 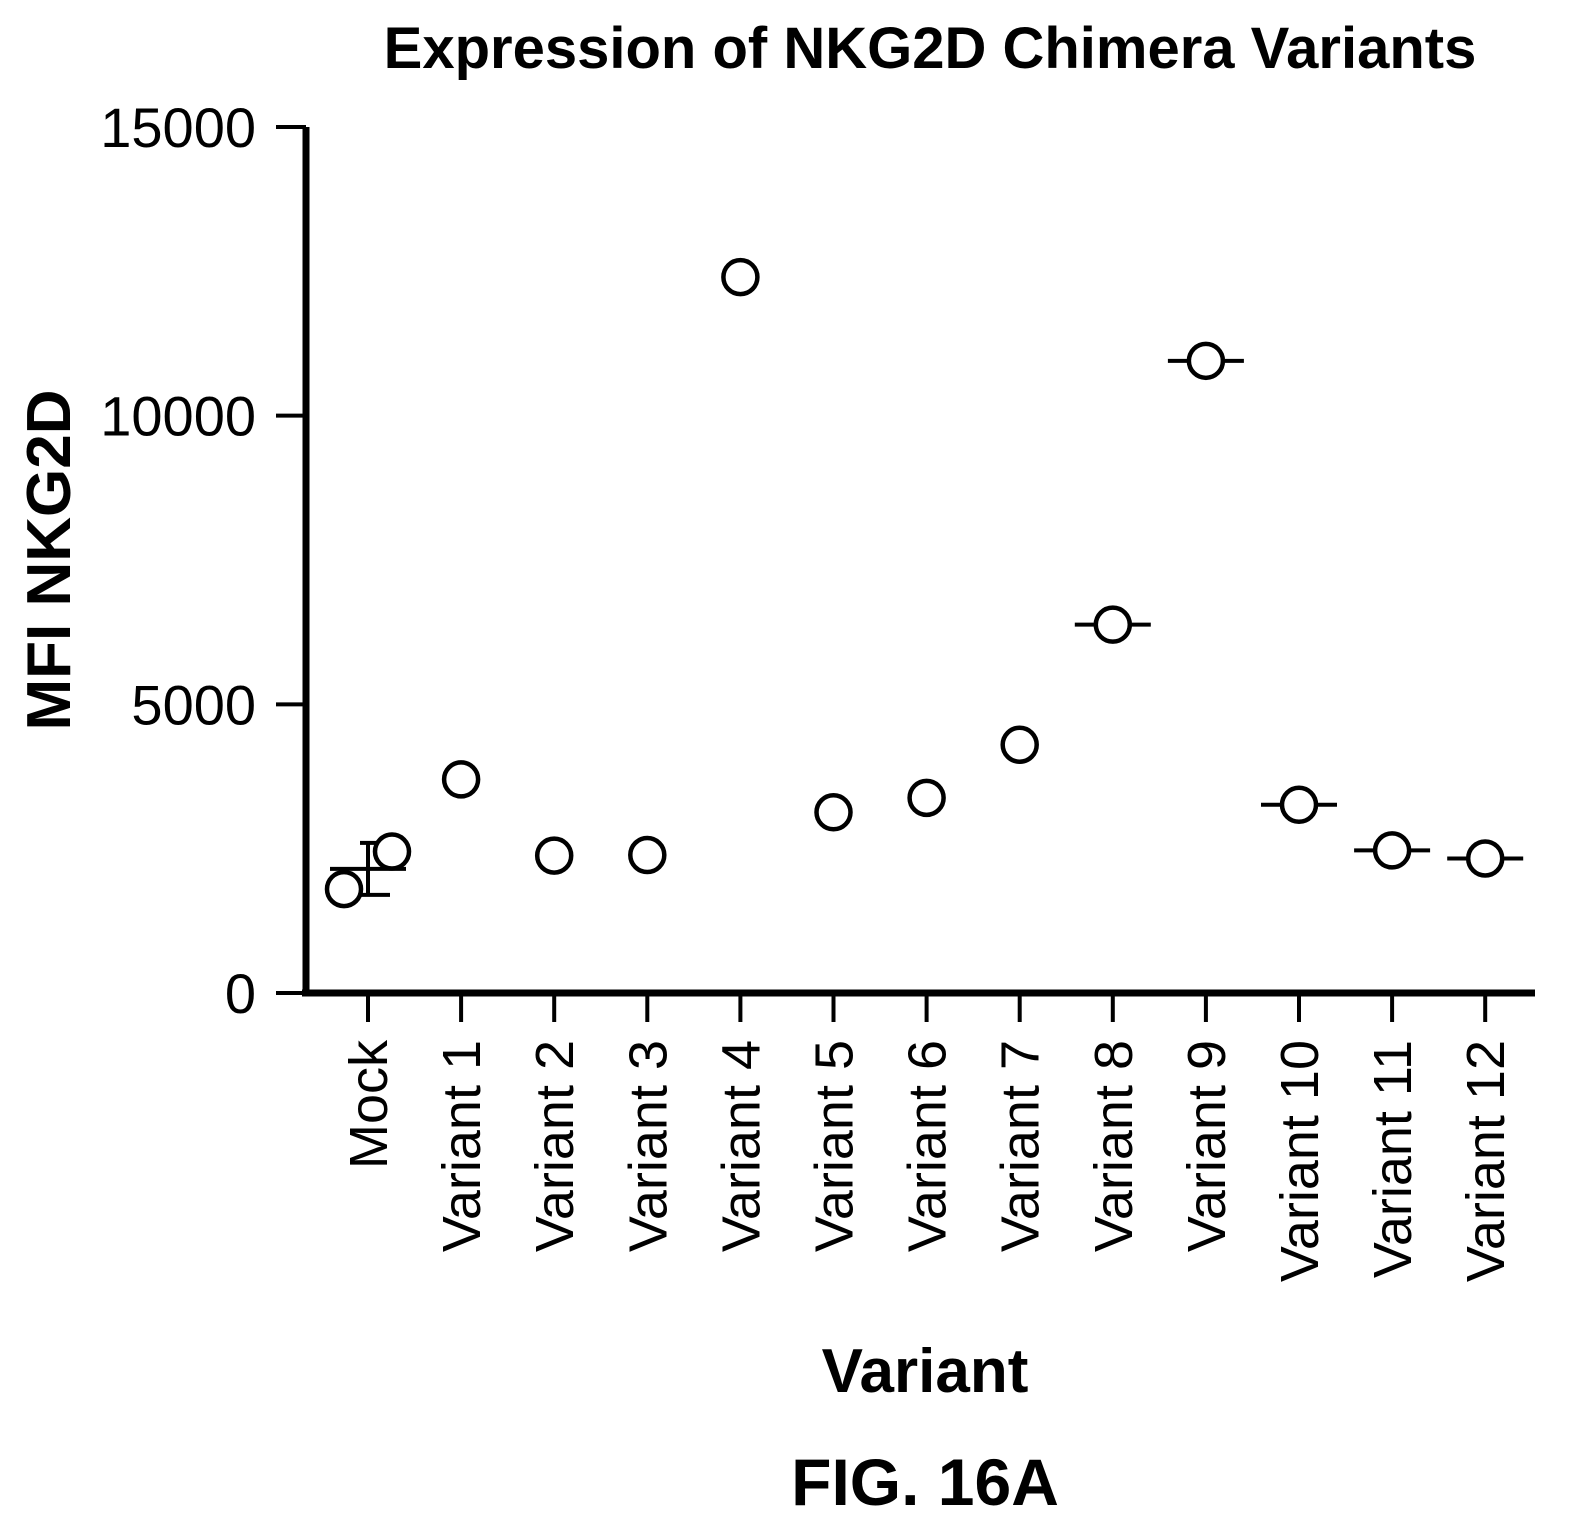 I want to click on x-tick-label: Variant 3, so click(x=648, y=1146).